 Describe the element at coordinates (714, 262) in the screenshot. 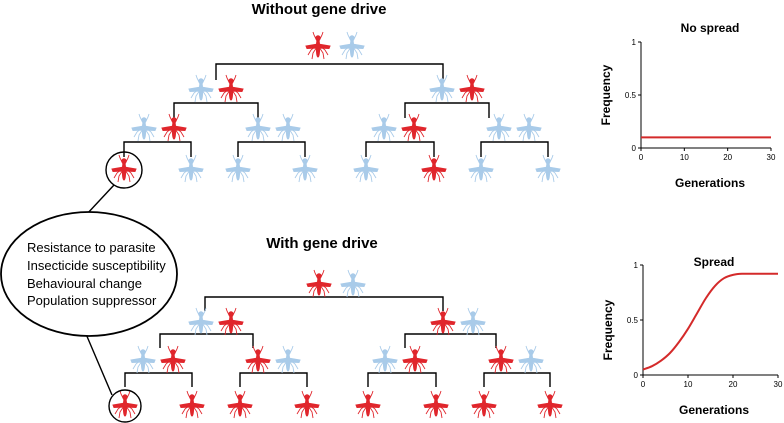

I see `chart-title: Spread` at that location.